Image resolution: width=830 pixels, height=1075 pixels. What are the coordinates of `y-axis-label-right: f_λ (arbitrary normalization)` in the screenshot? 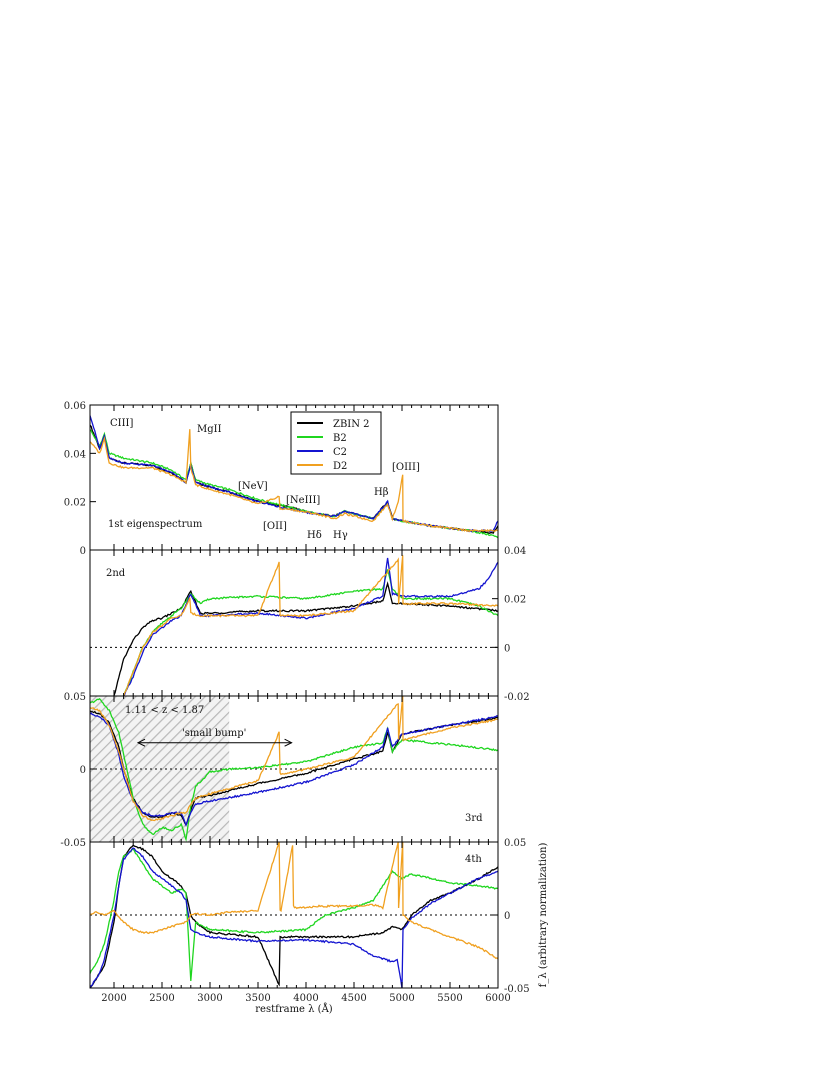 It's located at (543, 915).